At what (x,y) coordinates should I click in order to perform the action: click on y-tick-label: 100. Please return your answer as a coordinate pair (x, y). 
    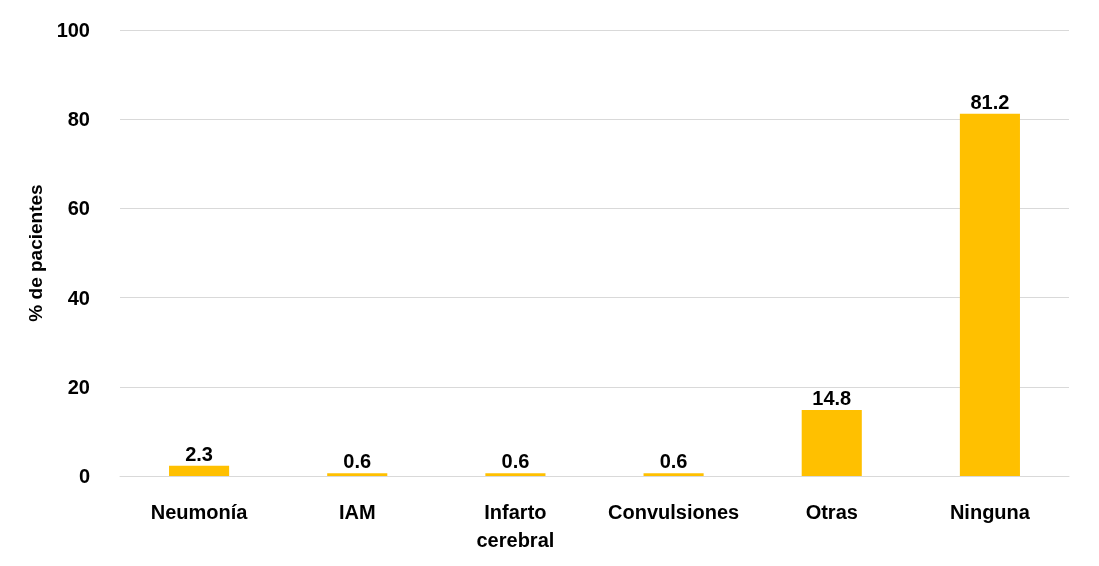
    Looking at the image, I should click on (73, 30).